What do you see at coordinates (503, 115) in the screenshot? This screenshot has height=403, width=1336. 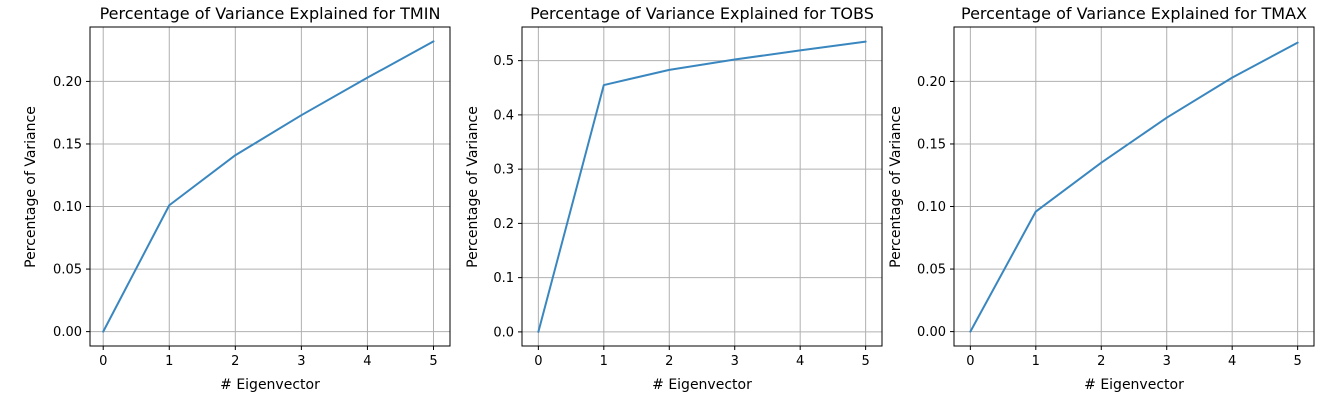 I see `y-tick-label: 0.4` at bounding box center [503, 115].